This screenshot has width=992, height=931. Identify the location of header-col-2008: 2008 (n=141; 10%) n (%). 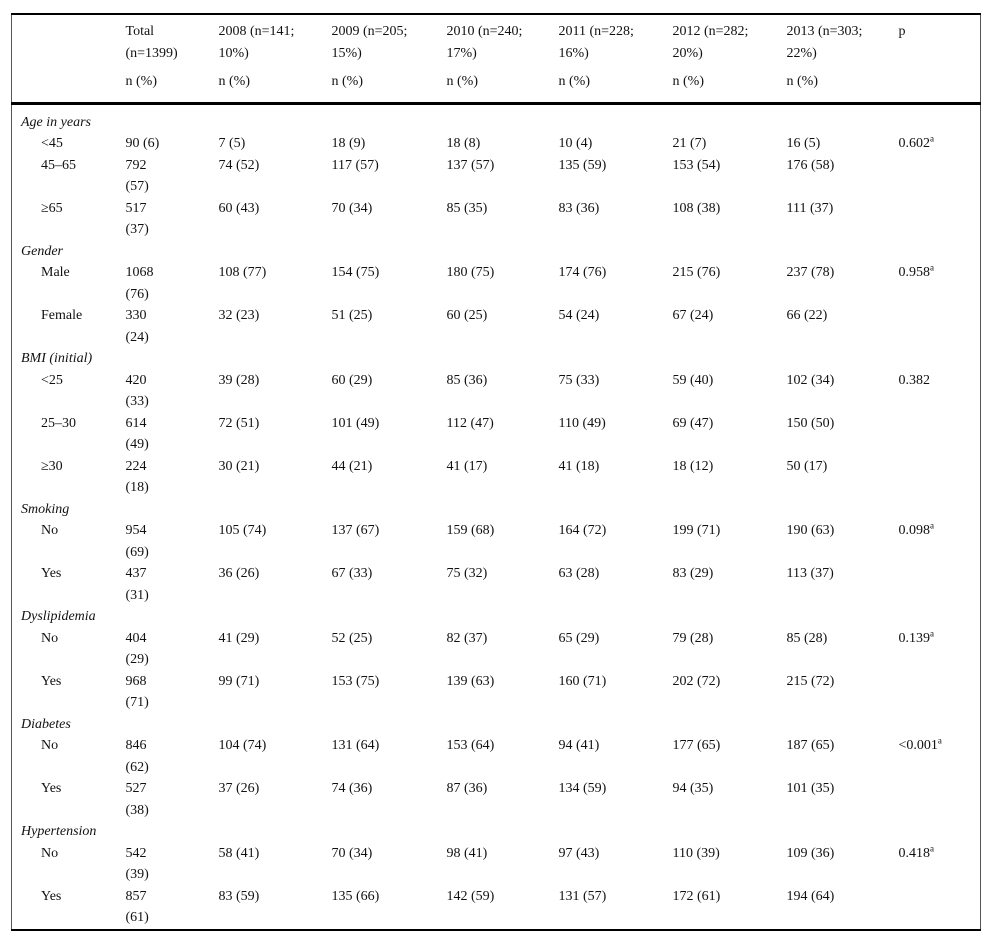
(275, 59).